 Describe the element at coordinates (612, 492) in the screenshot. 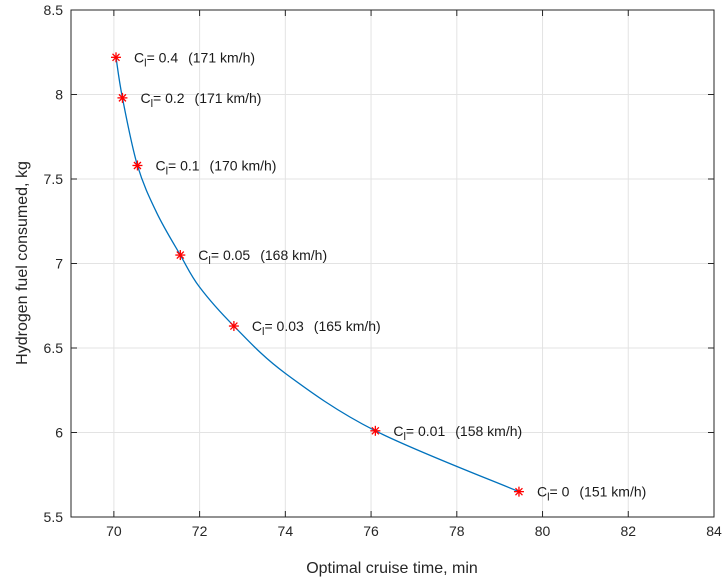

I see `annotation-speed: (151 km/h)` at that location.